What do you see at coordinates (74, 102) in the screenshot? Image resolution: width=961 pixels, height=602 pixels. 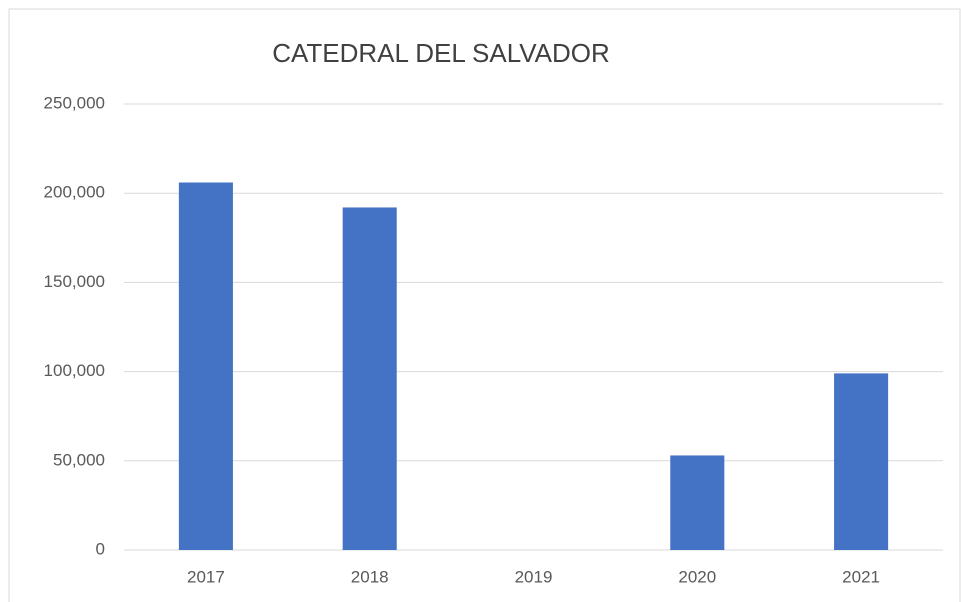 I see `y-tick-label: 250,000` at bounding box center [74, 102].